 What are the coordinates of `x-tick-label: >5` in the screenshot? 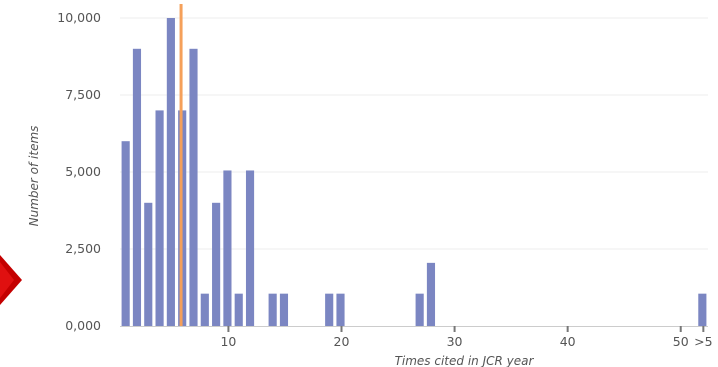 It's located at (703, 341).